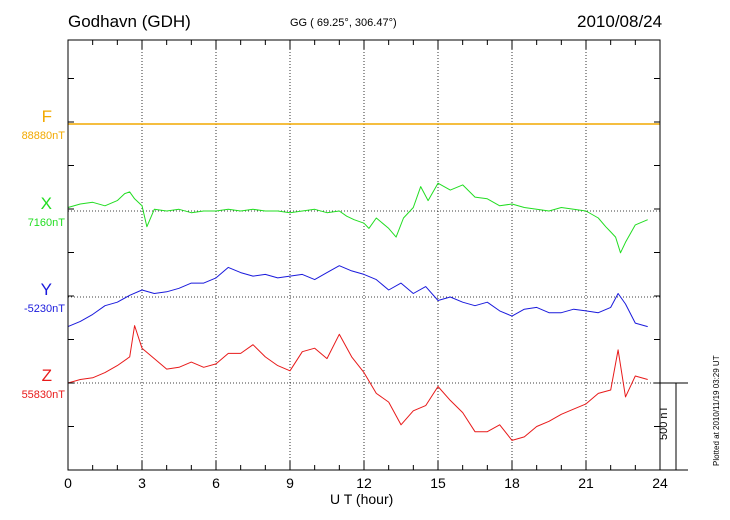 The width and height of the screenshot is (730, 520). What do you see at coordinates (343, 23) in the screenshot?
I see `station-coords: GG ( 69.25°, 306.47°)` at bounding box center [343, 23].